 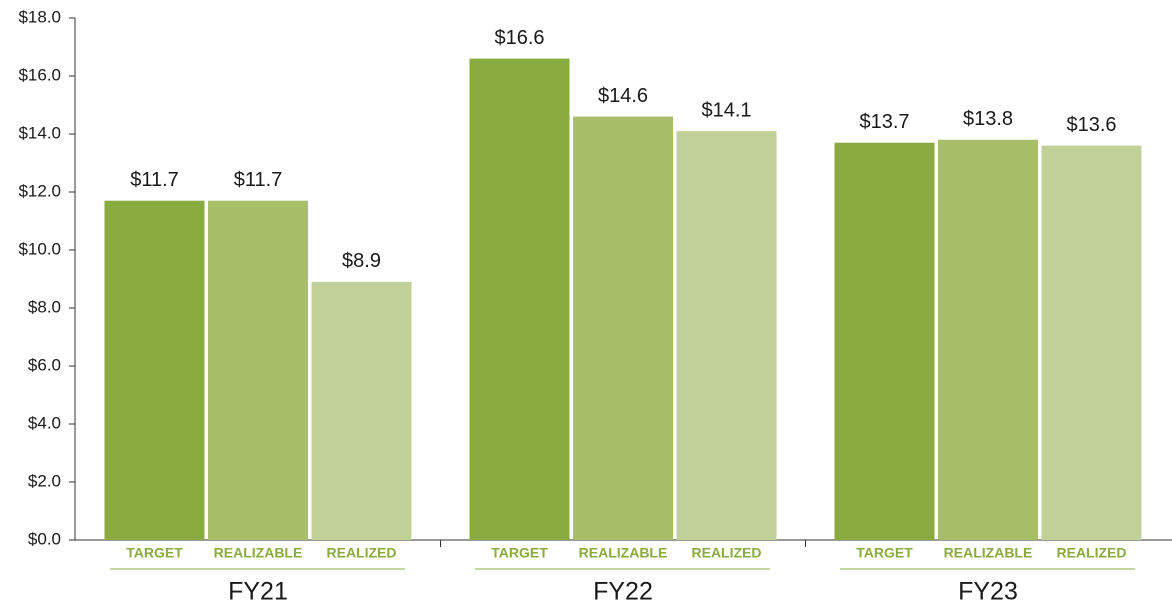 I want to click on value-label: $14.1, so click(x=726, y=110).